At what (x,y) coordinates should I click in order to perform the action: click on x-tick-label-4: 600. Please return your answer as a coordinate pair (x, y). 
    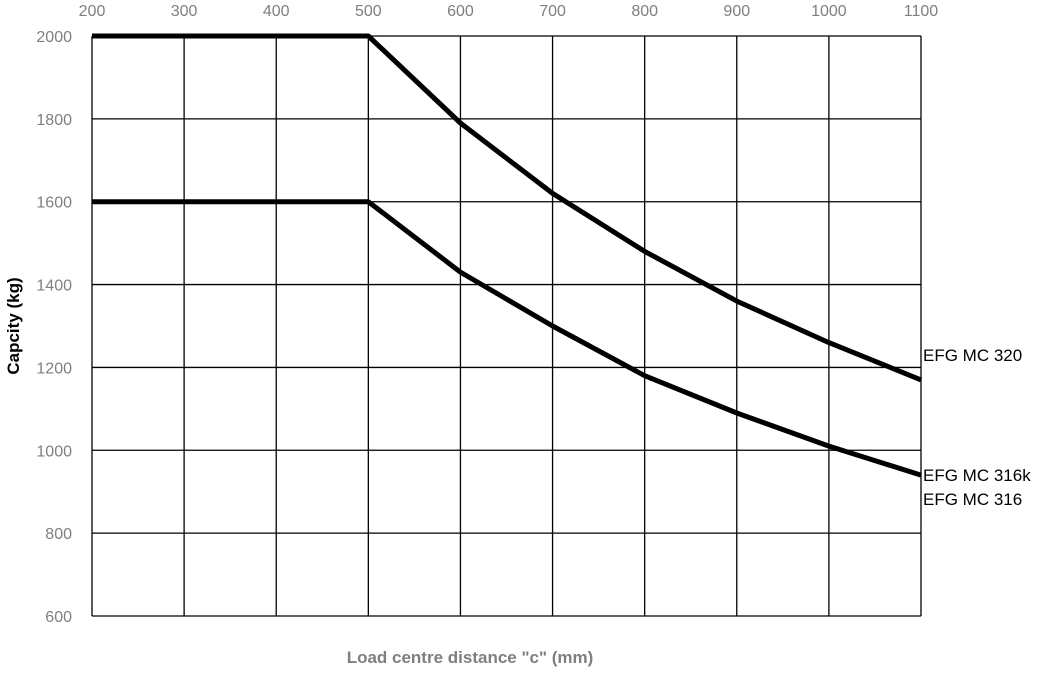
    Looking at the image, I should click on (460, 11).